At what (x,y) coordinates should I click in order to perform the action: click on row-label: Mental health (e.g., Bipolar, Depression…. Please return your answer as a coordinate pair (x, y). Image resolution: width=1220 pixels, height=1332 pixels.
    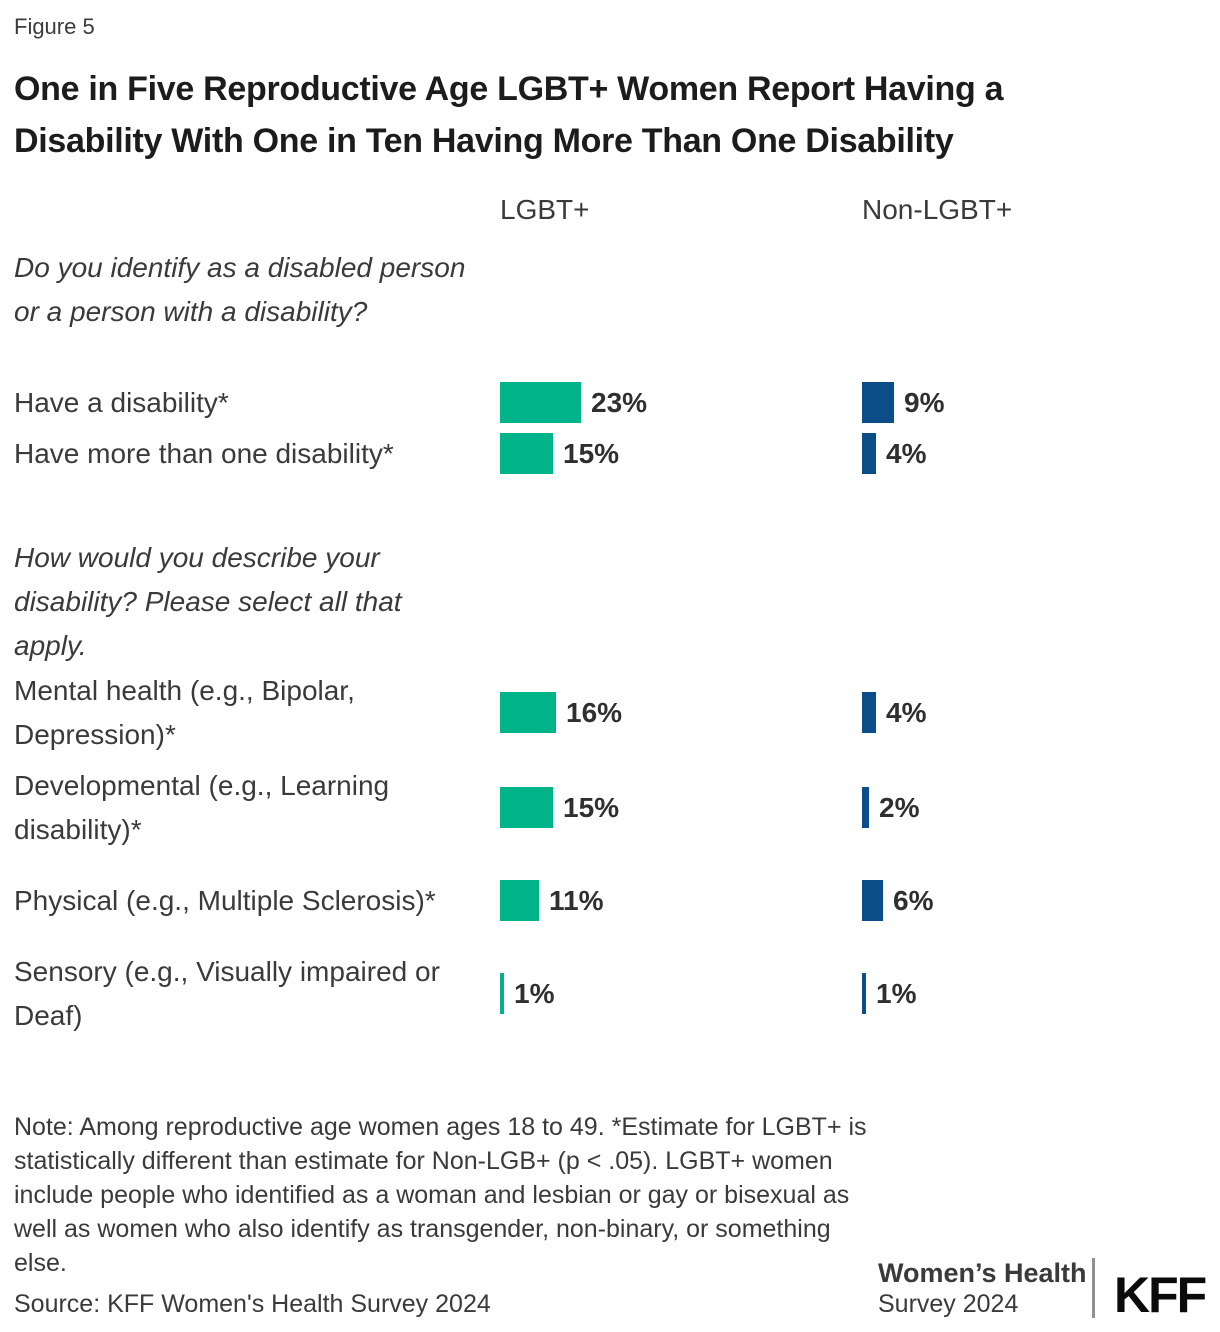
    Looking at the image, I should click on (184, 712).